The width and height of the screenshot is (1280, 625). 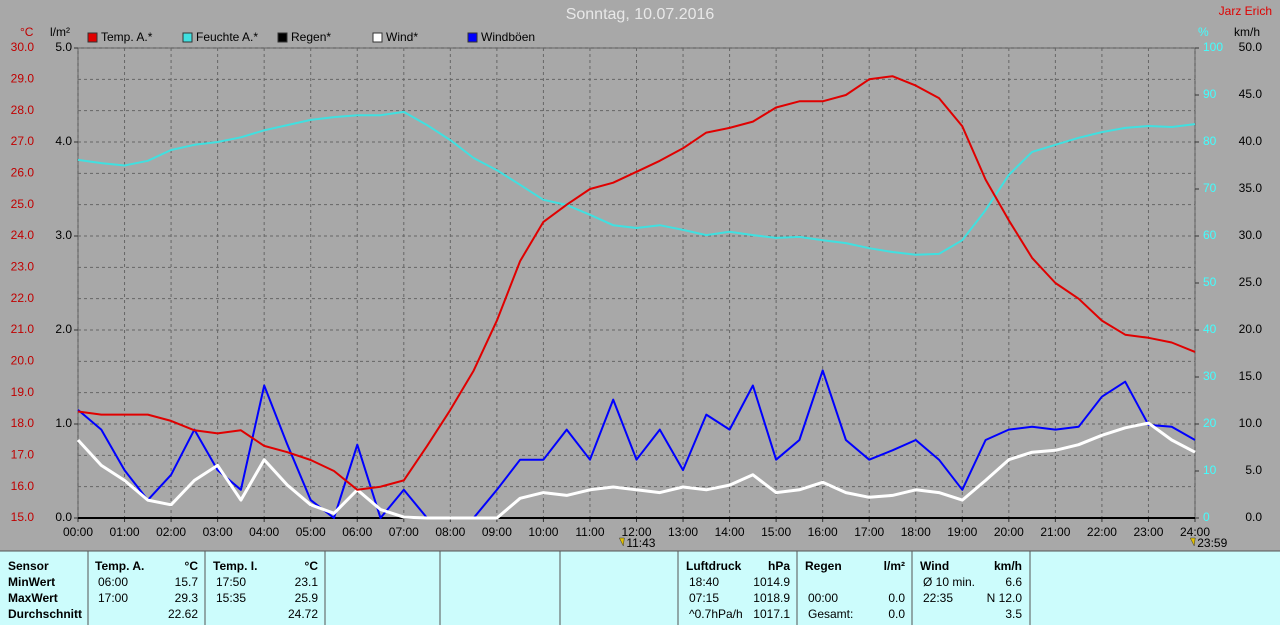 What do you see at coordinates (543, 532) in the screenshot?
I see `x-tick-label: 10:00` at bounding box center [543, 532].